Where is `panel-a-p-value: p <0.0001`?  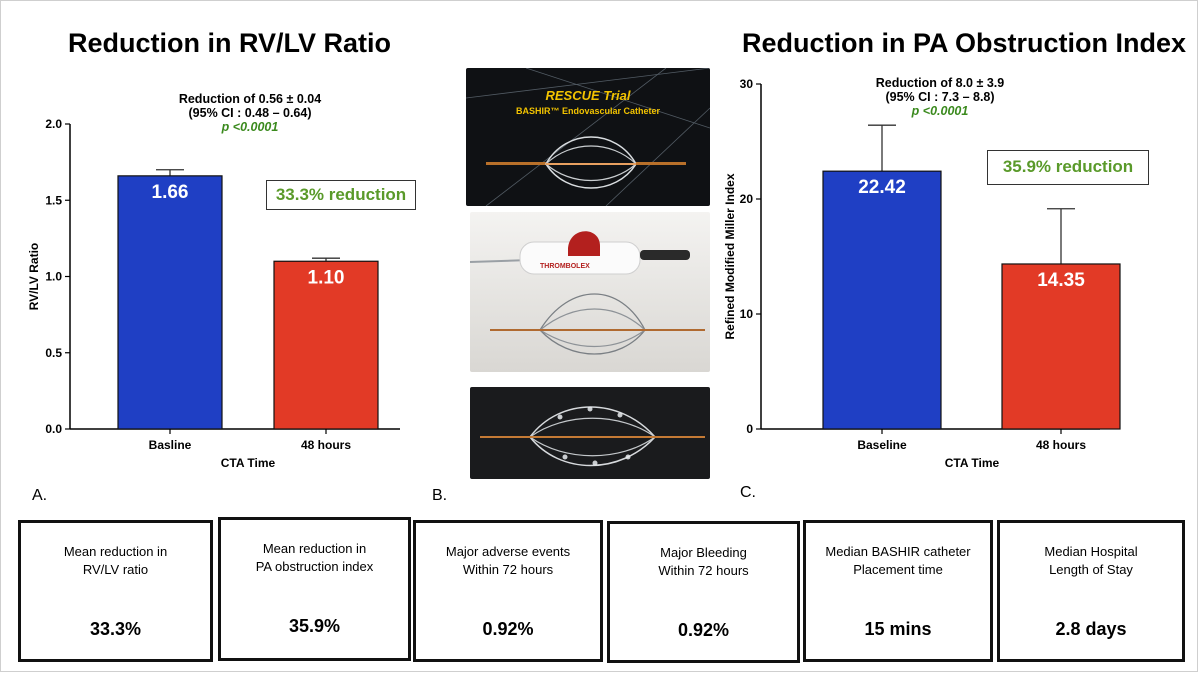 panel-a-p-value: p <0.0001 is located at coordinates (250, 127).